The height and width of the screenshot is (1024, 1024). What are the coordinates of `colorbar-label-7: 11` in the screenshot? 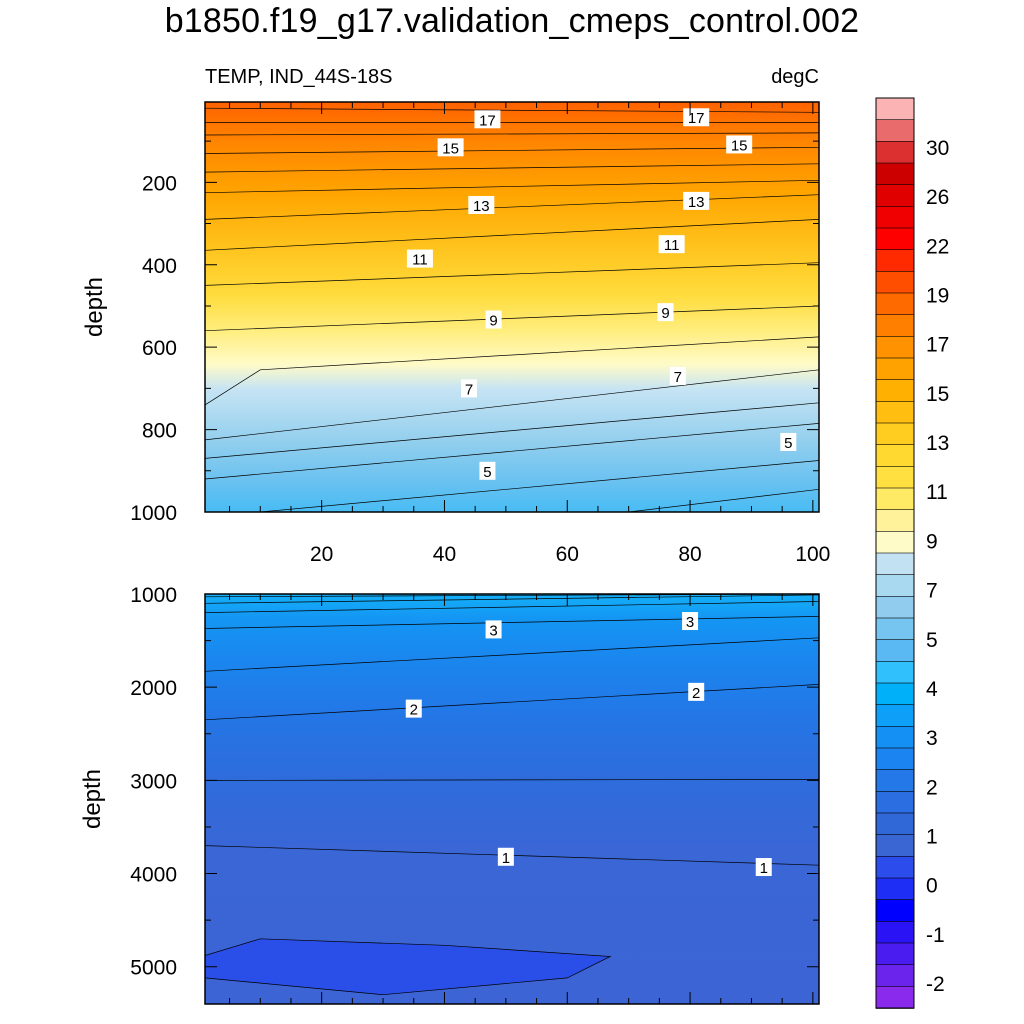 It's located at (937, 492).